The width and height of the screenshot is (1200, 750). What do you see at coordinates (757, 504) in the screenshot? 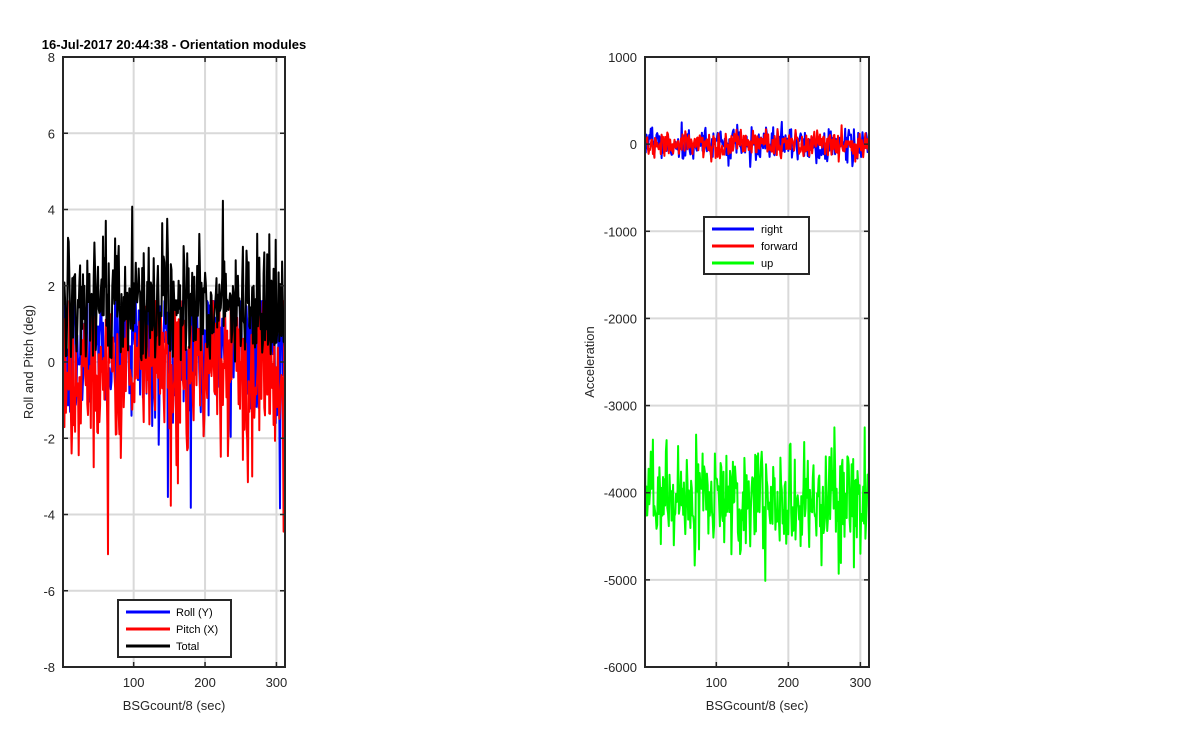
I see `series-line-up` at bounding box center [757, 504].